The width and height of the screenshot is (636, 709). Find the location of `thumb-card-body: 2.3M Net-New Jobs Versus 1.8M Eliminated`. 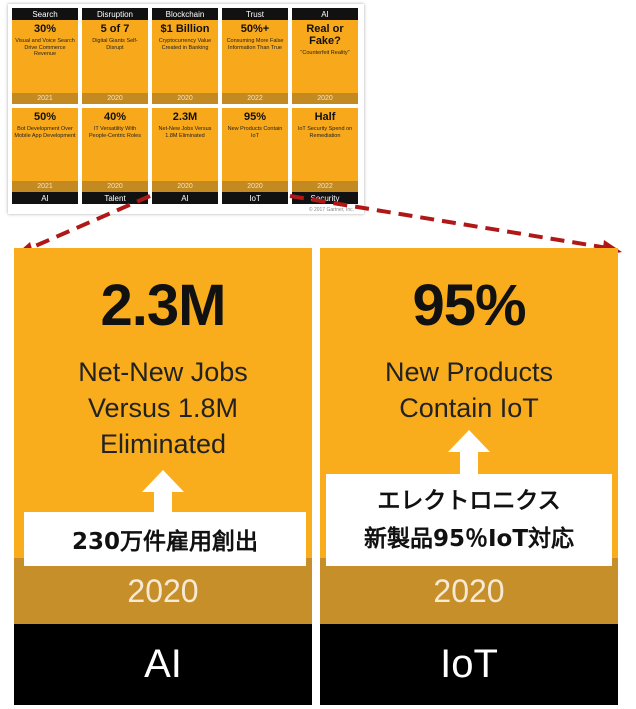

thumb-card-body: 2.3M Net-New Jobs Versus 1.8M Eliminated is located at coordinates (185, 144).